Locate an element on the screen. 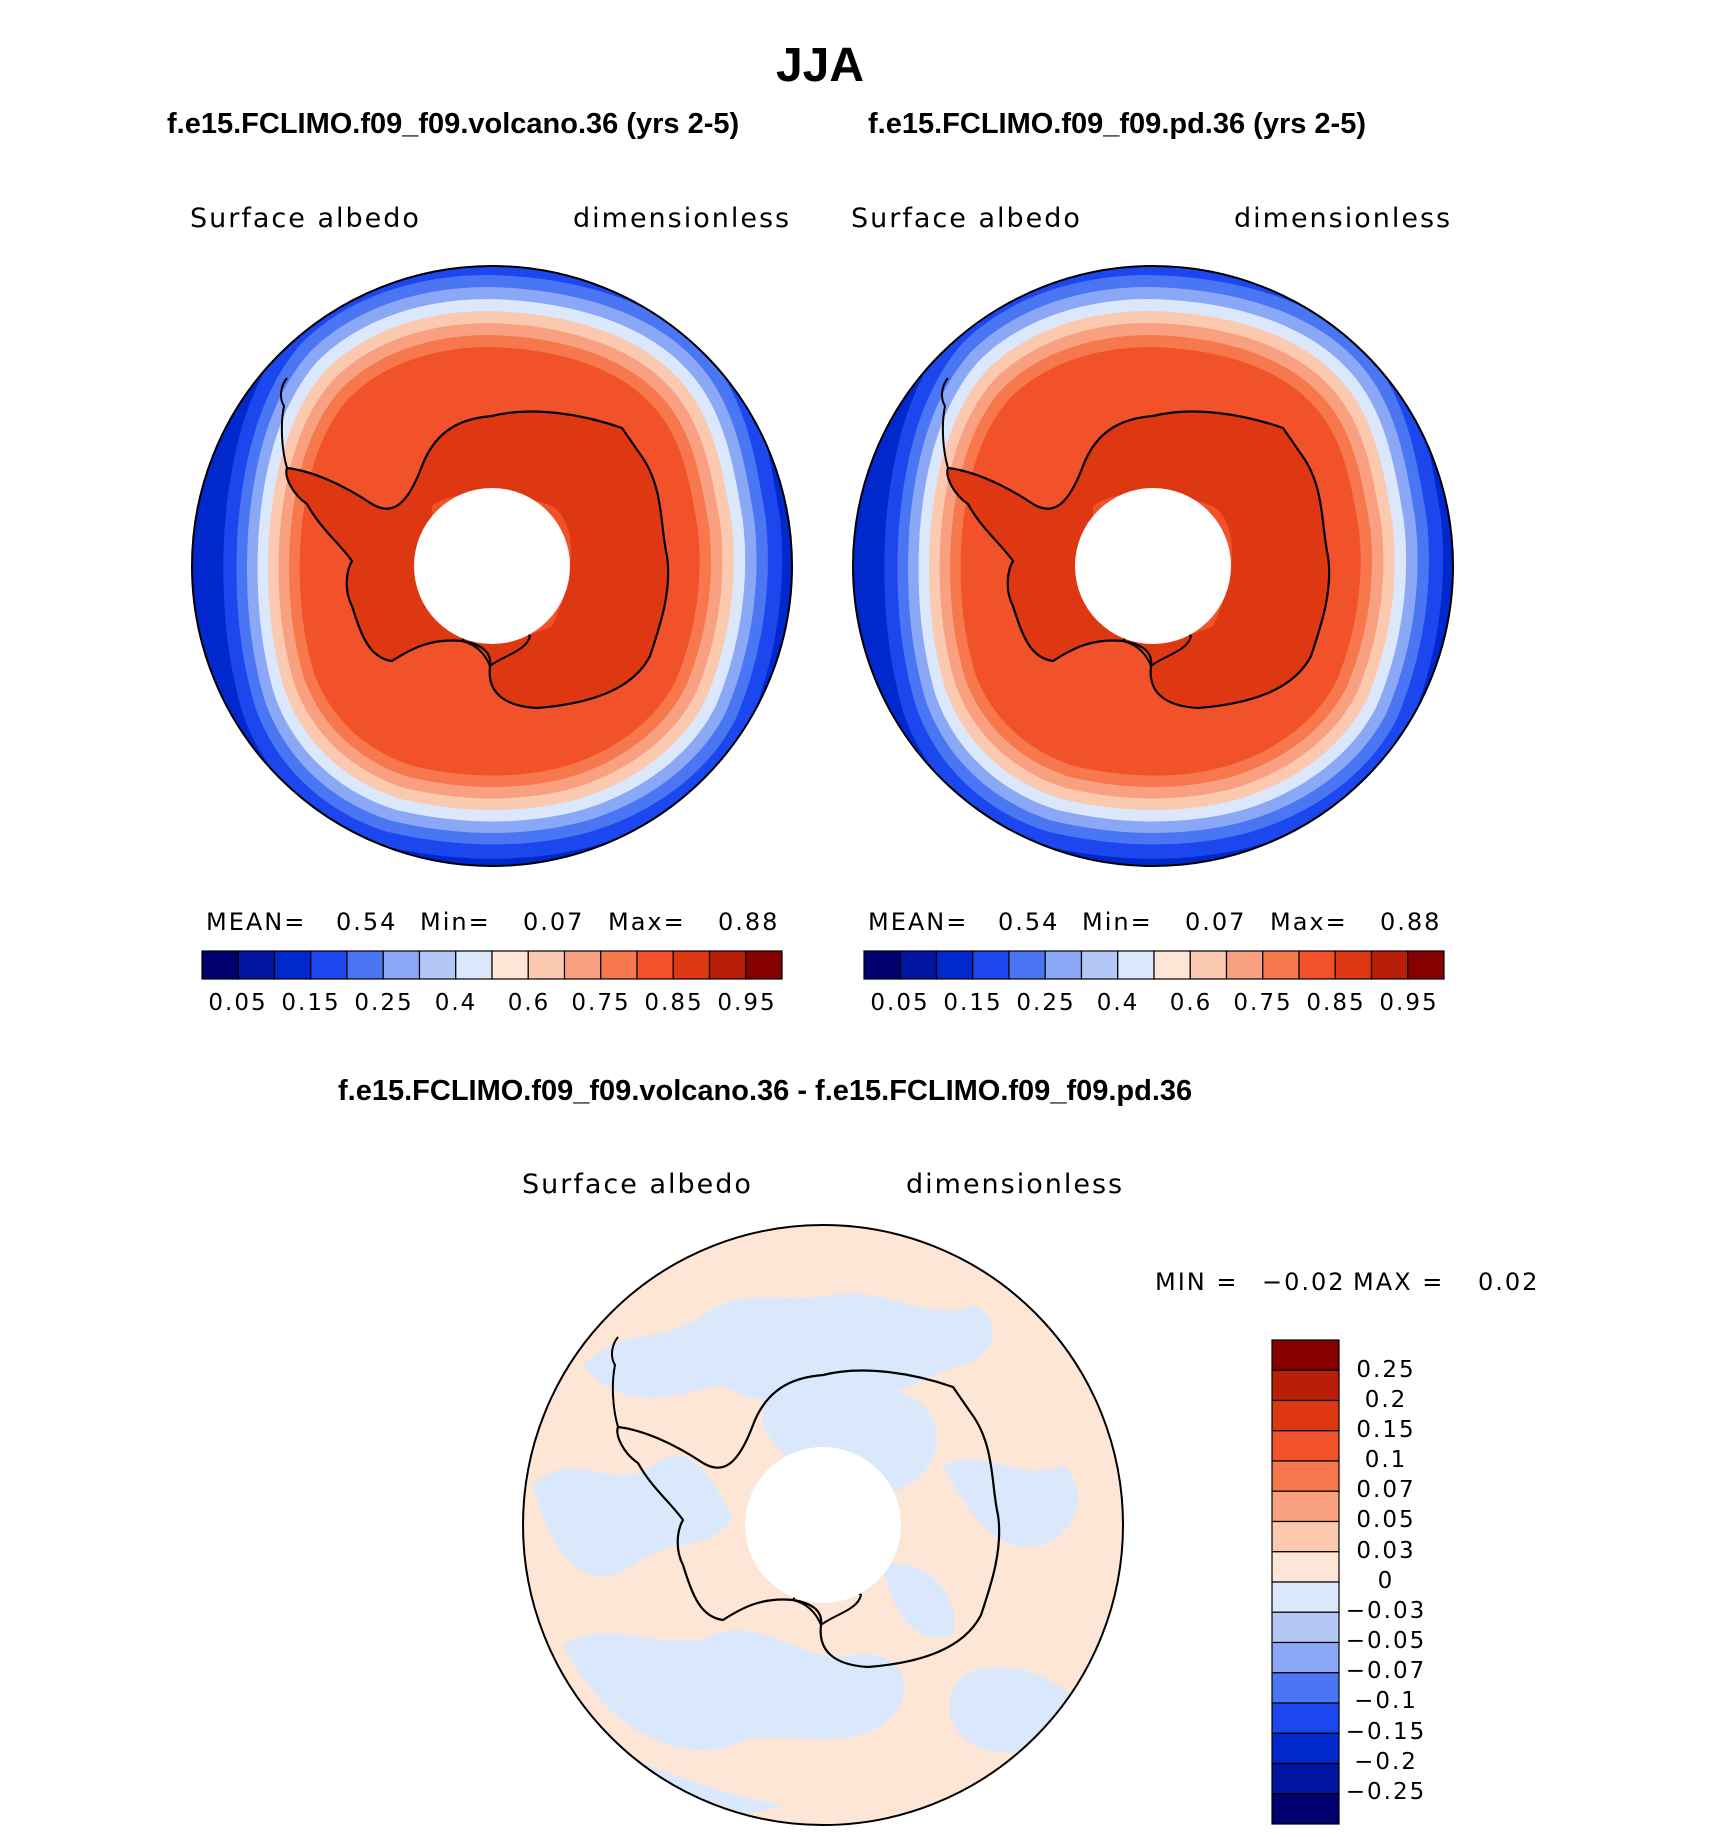 This screenshot has height=1837, width=1710. map-diff is located at coordinates (823, 1521).